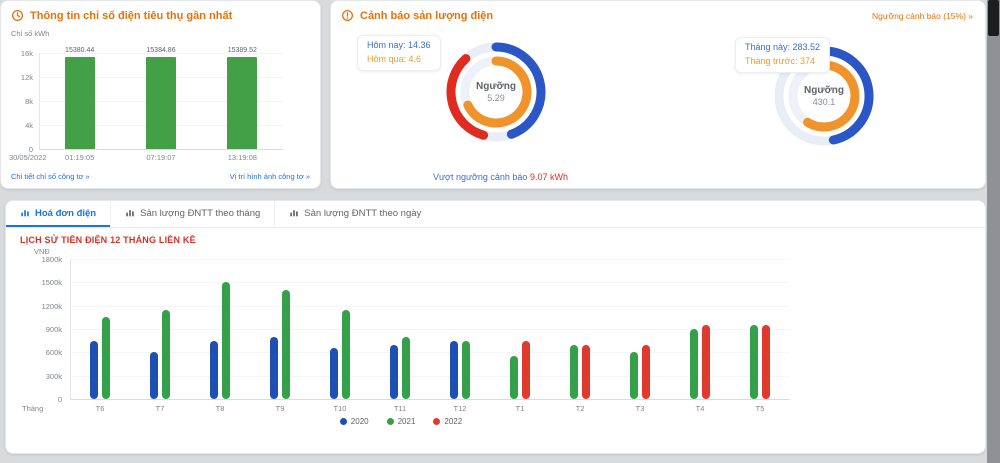  I want to click on history-x-label: T1, so click(520, 408).